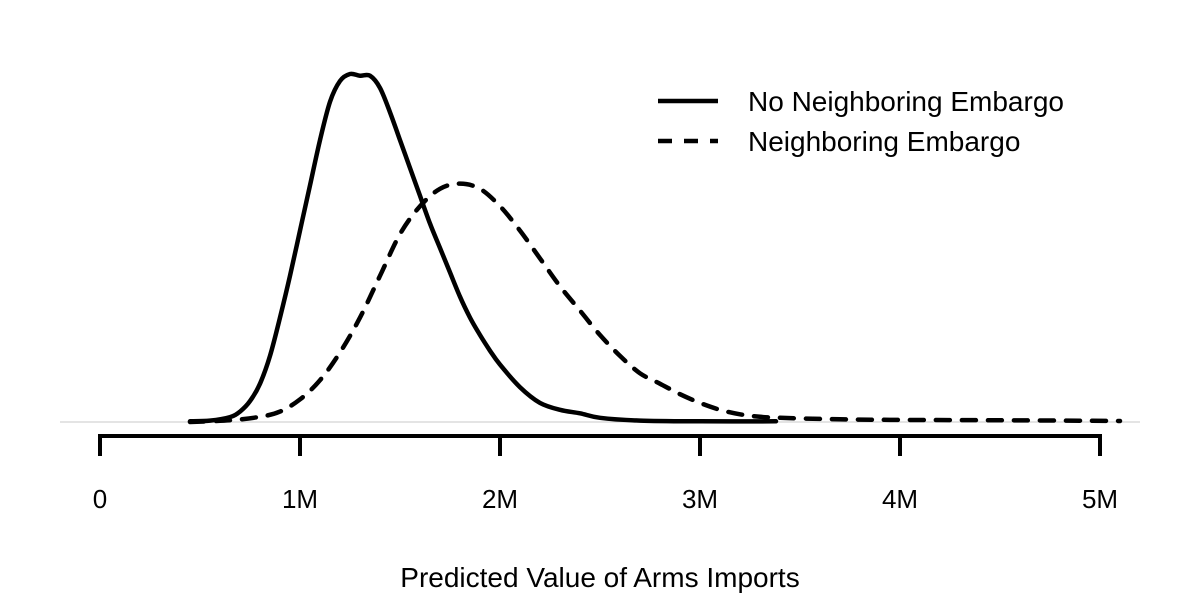 The width and height of the screenshot is (1200, 600). What do you see at coordinates (900, 499) in the screenshot?
I see `x-tick-label: 4M` at bounding box center [900, 499].